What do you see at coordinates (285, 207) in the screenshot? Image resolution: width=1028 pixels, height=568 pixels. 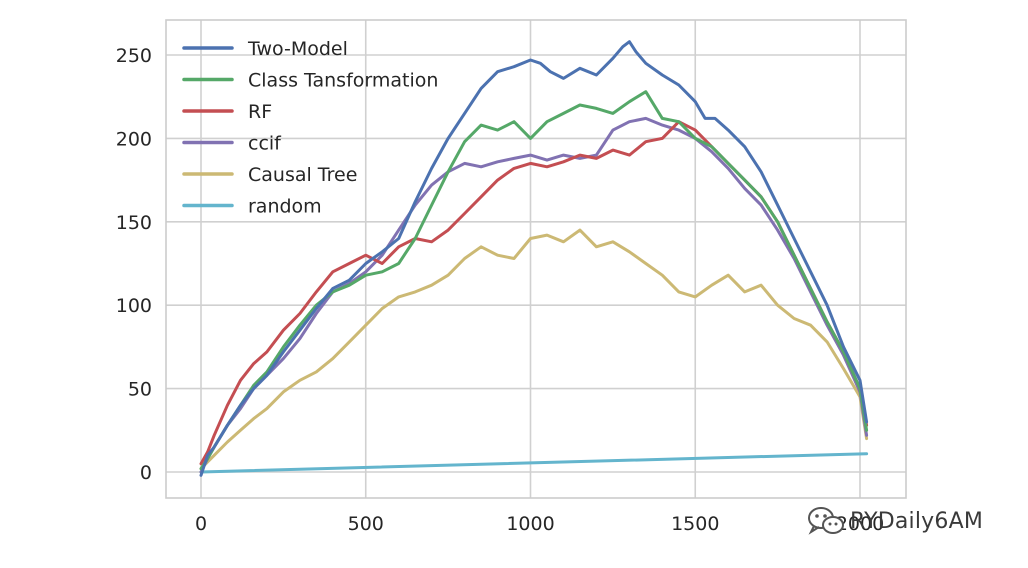 I see `legend-label-random: random` at bounding box center [285, 207].